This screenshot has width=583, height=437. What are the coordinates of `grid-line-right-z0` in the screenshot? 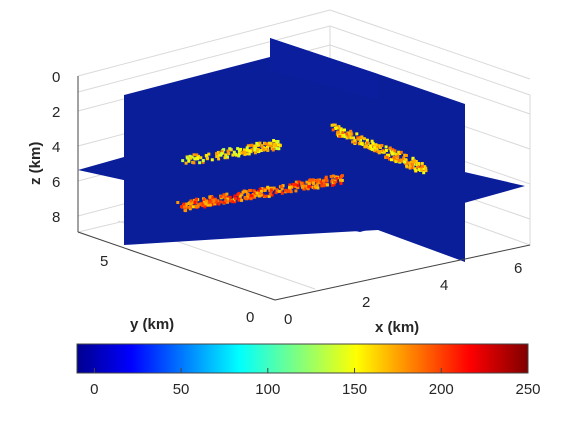 It's located at (430, 44).